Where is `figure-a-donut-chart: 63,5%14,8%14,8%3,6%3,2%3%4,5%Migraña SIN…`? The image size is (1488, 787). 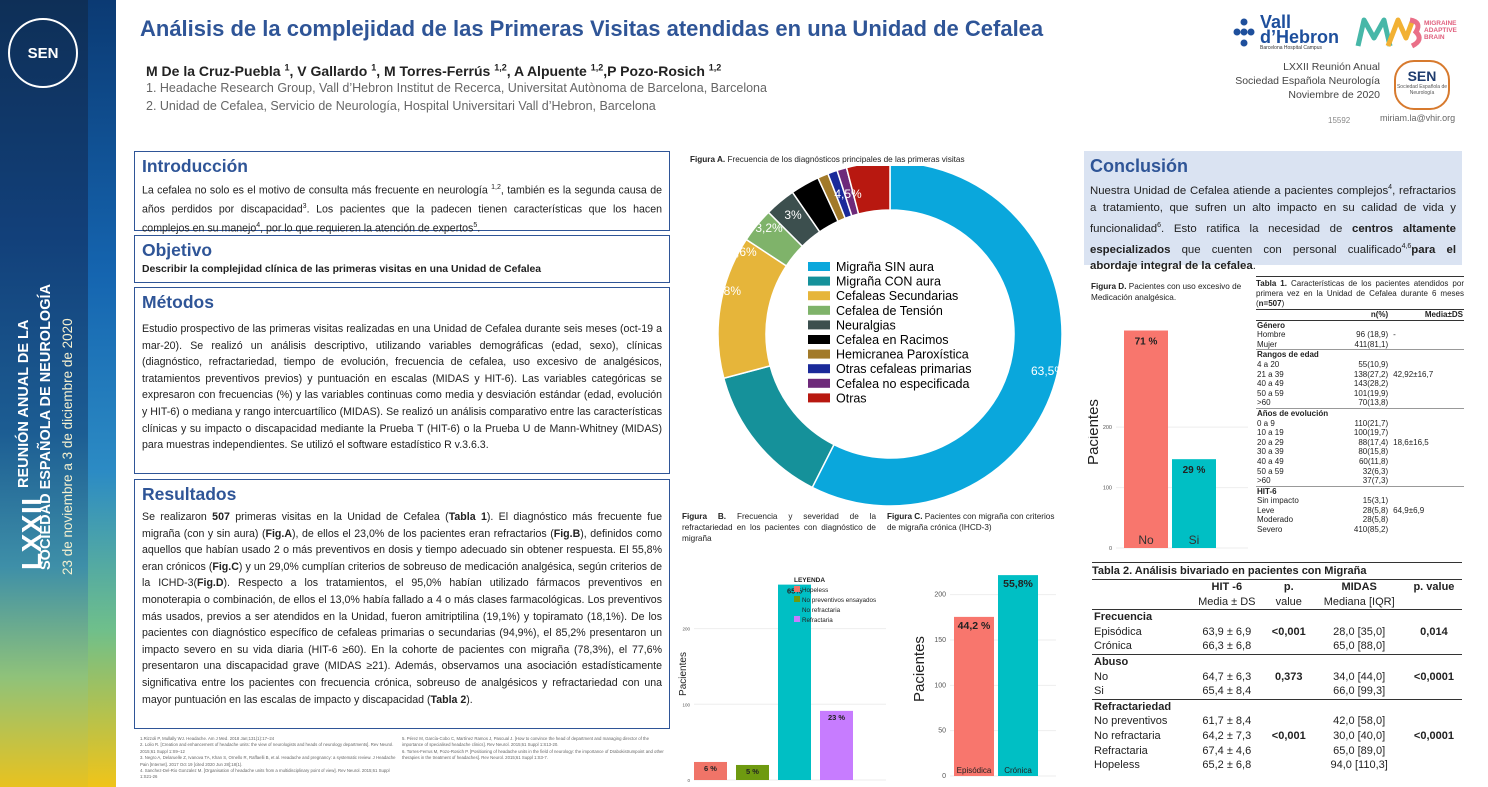 figure-a-donut-chart: 63,5%14,8%14,8%3,6%3,2%3%4,5%Migraña SIN… is located at coordinates (886, 336).